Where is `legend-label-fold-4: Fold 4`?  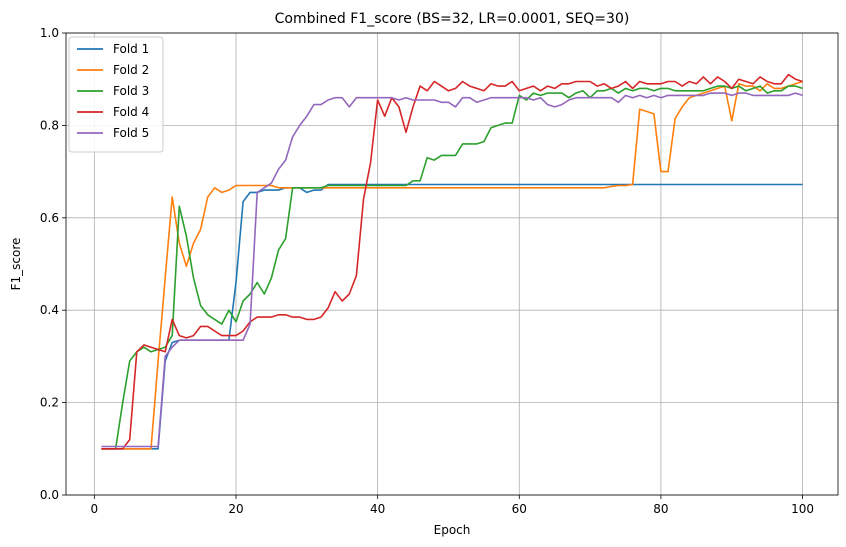 legend-label-fold-4: Fold 4 is located at coordinates (131, 112).